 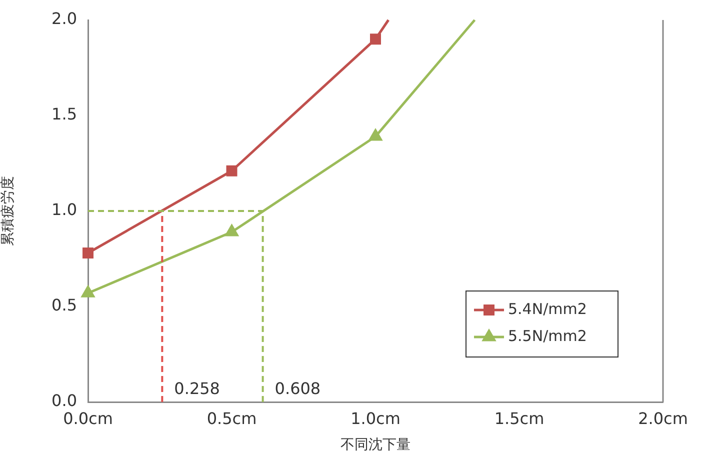 I want to click on y-tick-label: 0.5, so click(x=64, y=305).